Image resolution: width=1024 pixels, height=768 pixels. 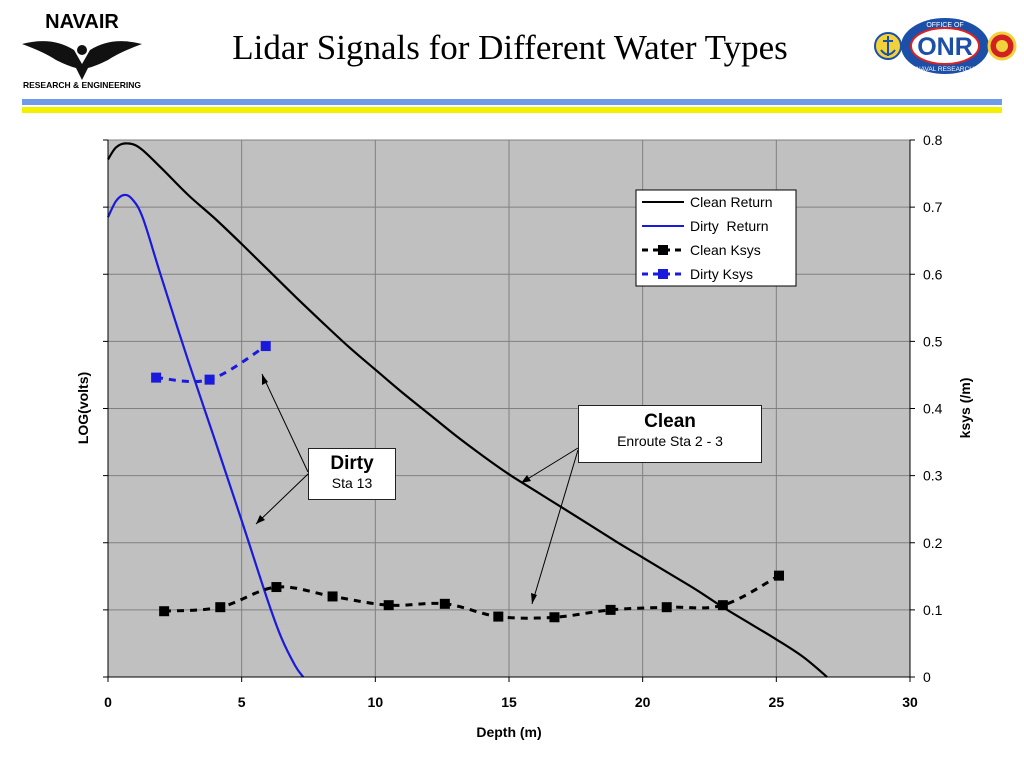 What do you see at coordinates (670, 441) in the screenshot?
I see `callout-clean-subtitle: Enroute Sta 2 - 3` at bounding box center [670, 441].